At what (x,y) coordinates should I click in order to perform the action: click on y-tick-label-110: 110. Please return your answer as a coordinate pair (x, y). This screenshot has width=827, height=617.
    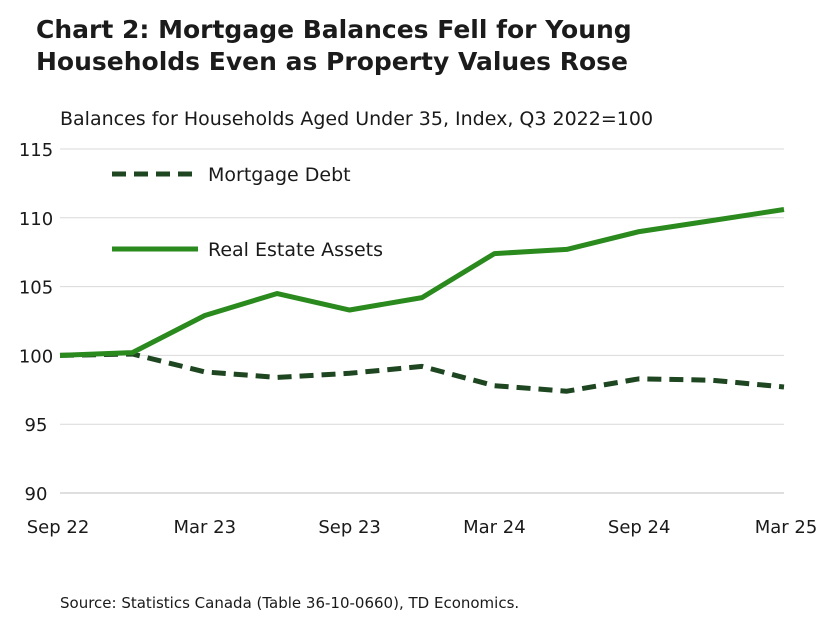
    Looking at the image, I should click on (36, 219).